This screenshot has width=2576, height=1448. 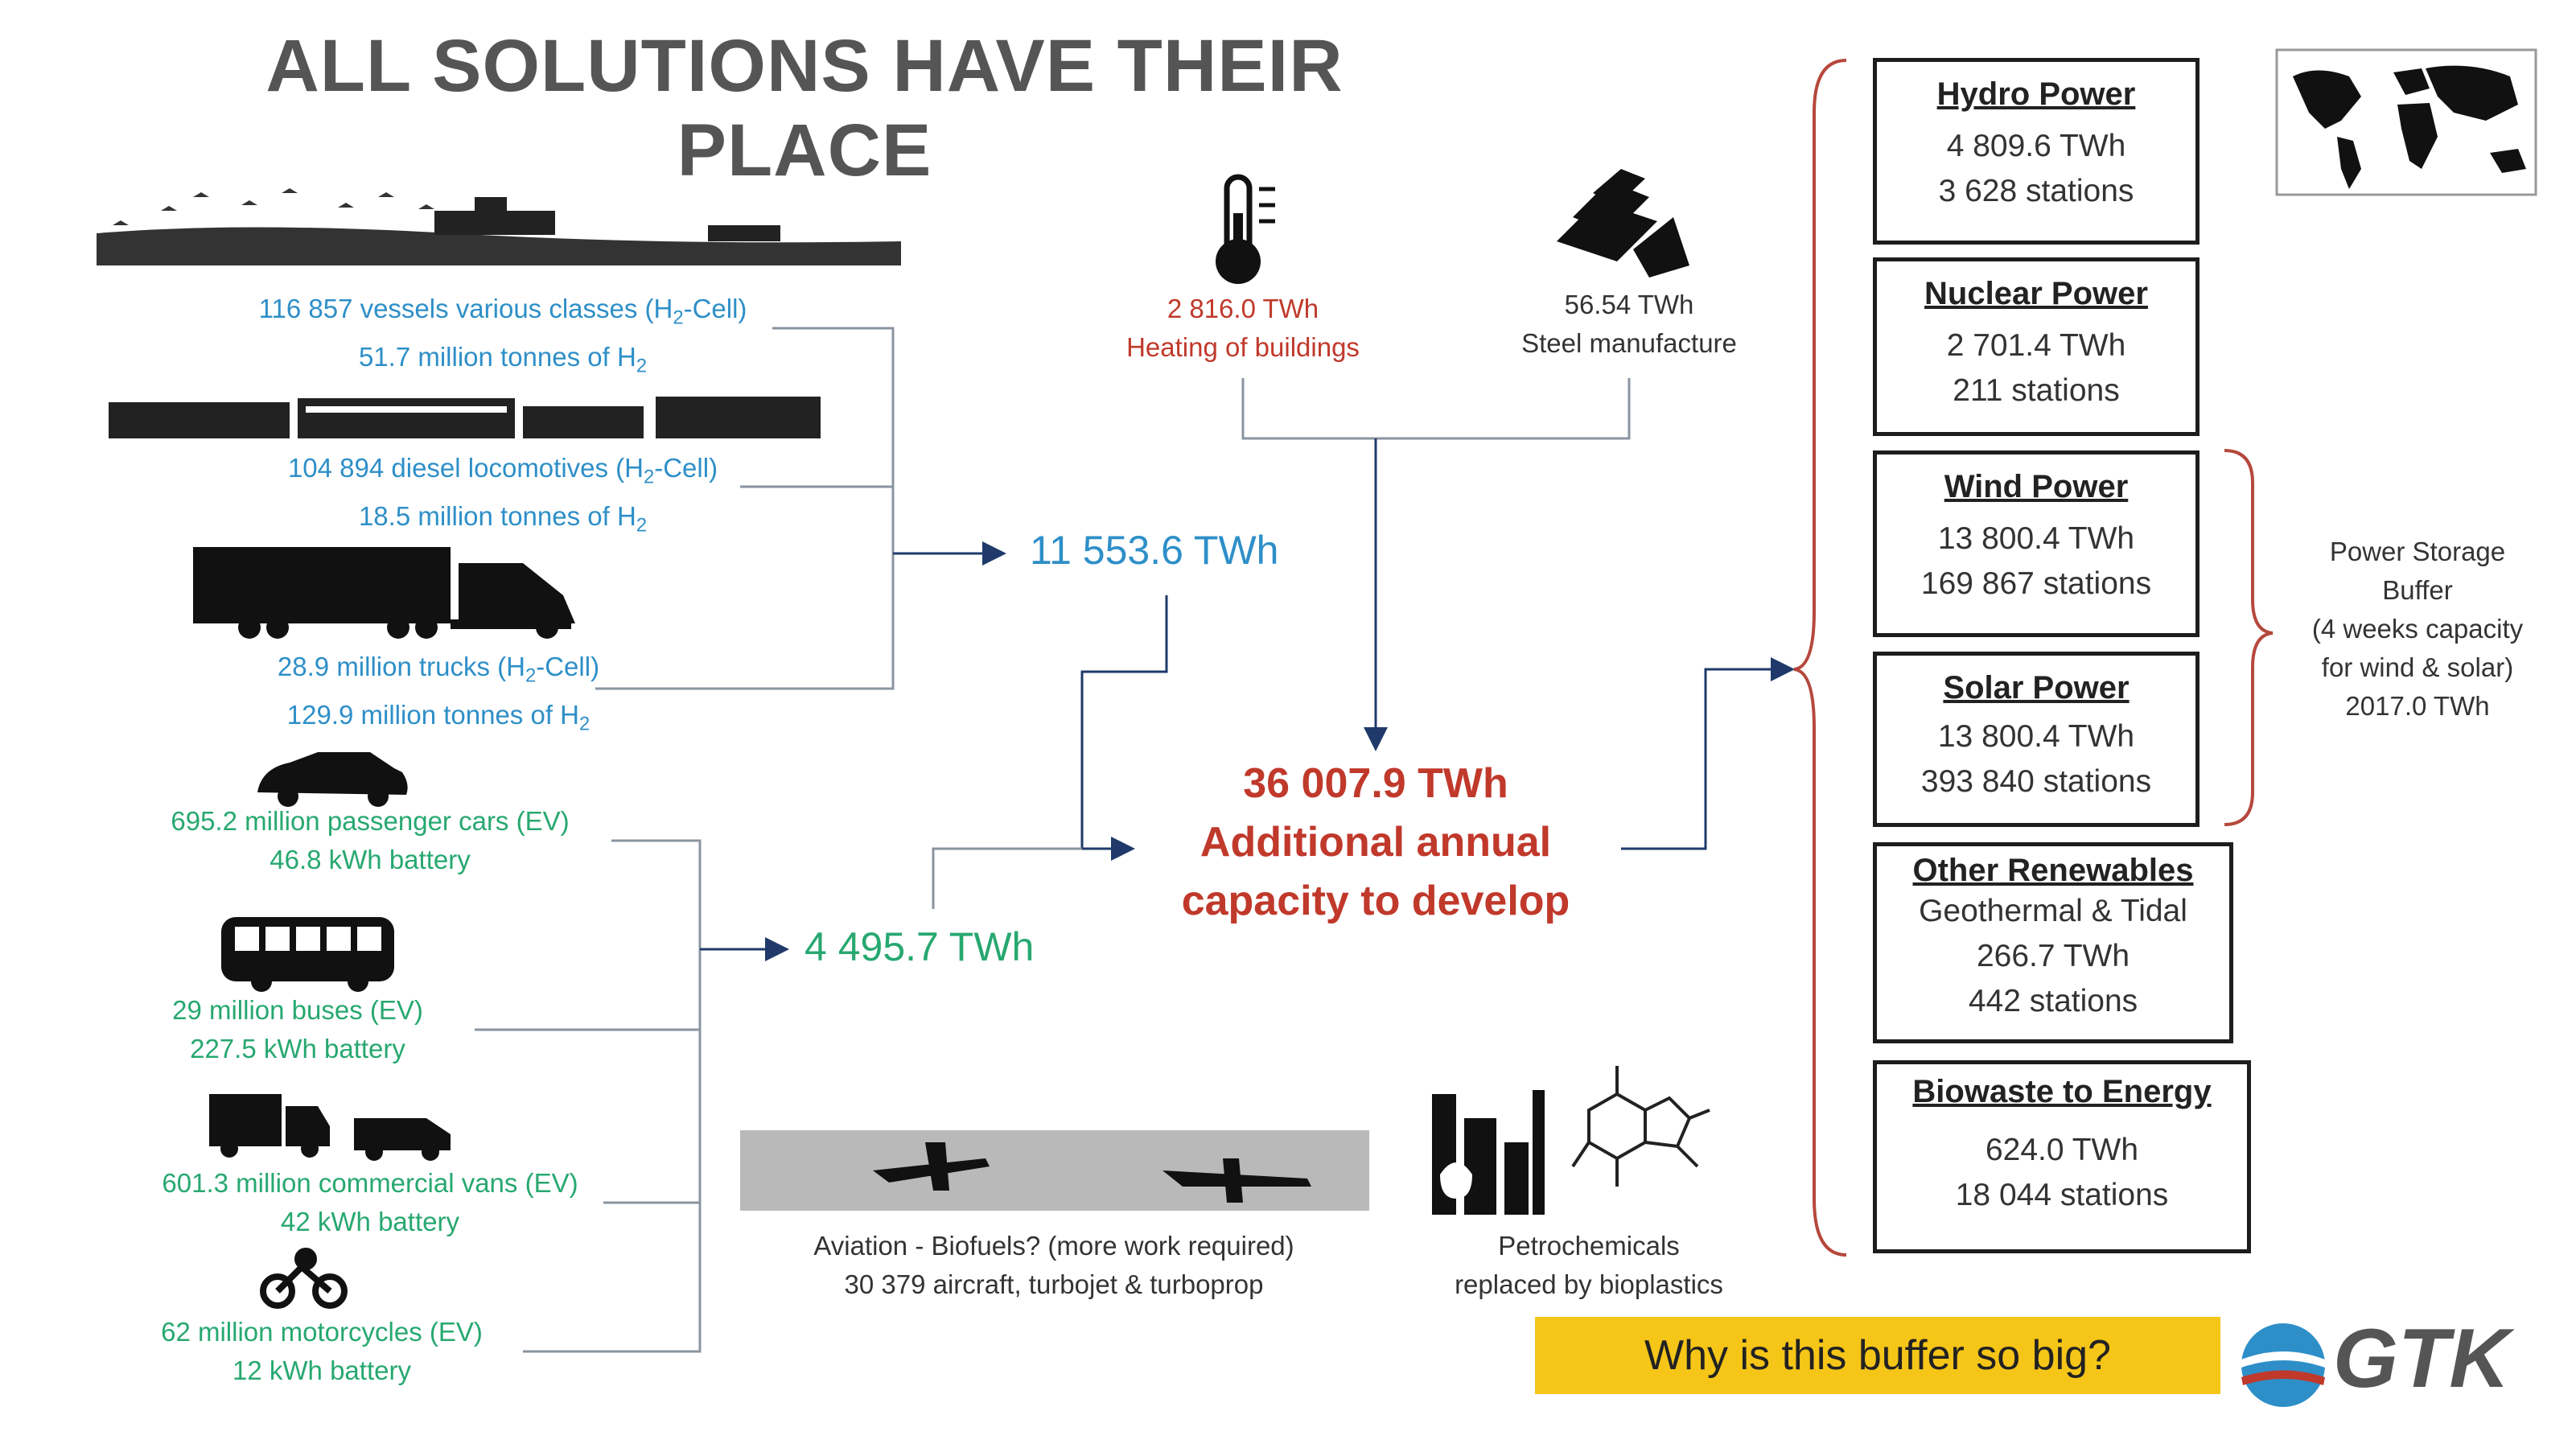 What do you see at coordinates (499, 226) in the screenshot?
I see `ships-icon` at bounding box center [499, 226].